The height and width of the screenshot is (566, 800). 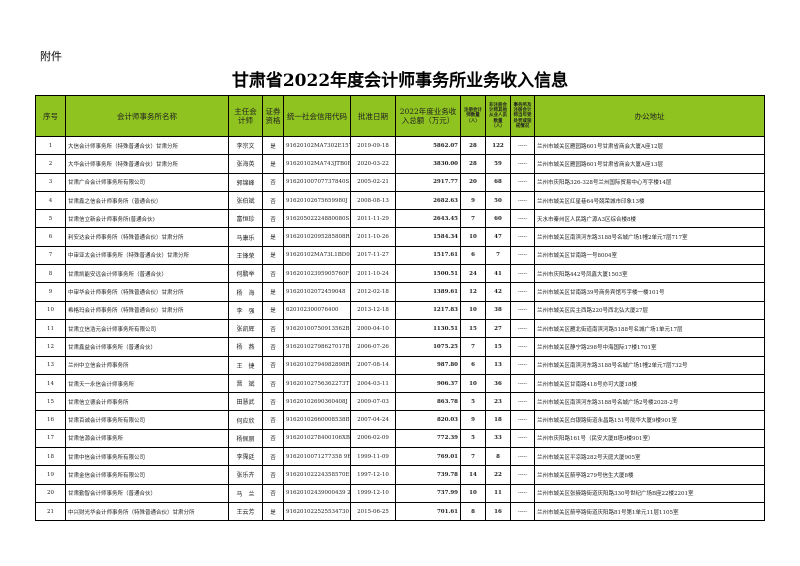 What do you see at coordinates (245, 365) in the screenshot?
I see `col-director-cell: 王 捷` at bounding box center [245, 365].